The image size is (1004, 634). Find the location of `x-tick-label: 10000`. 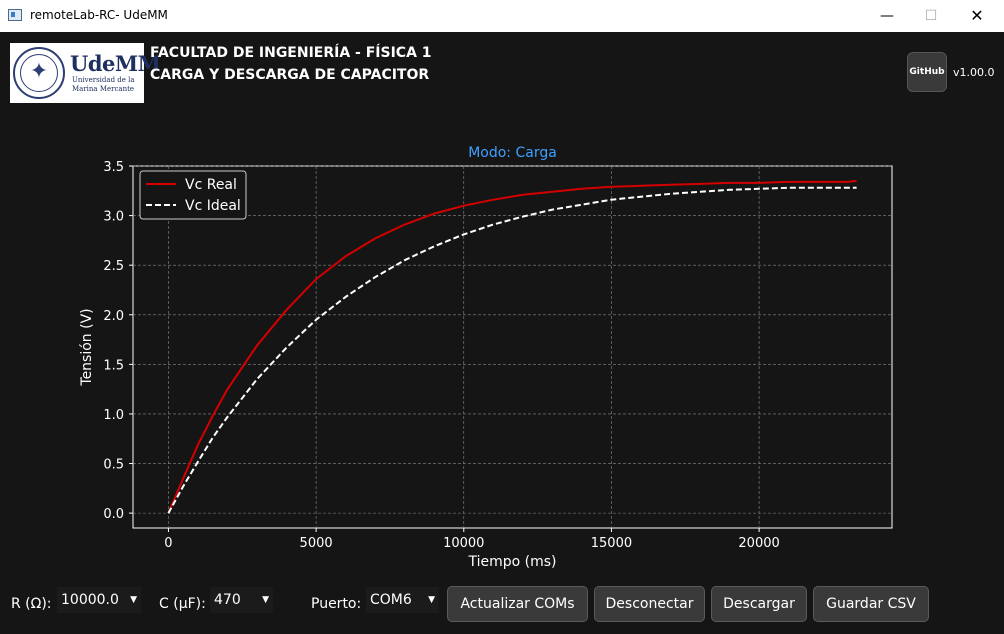

x-tick-label: 10000 is located at coordinates (463, 543).